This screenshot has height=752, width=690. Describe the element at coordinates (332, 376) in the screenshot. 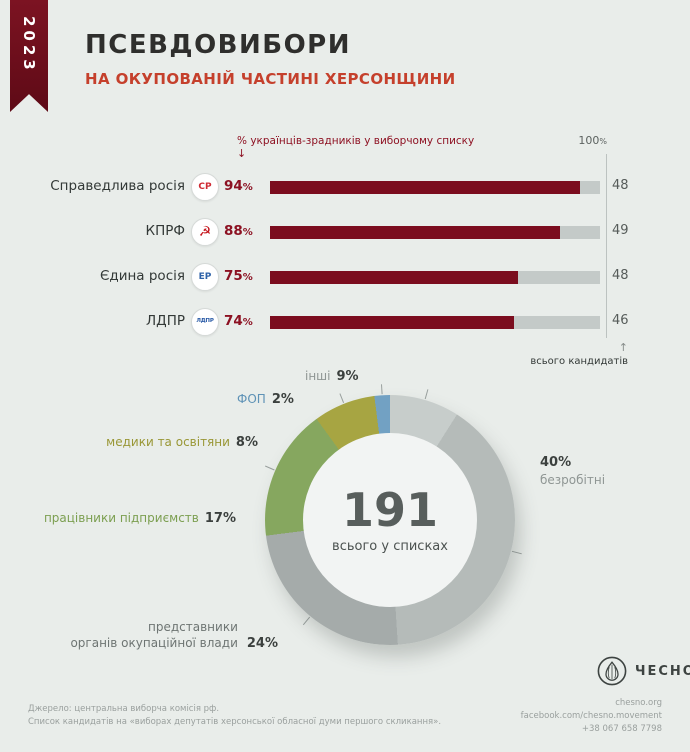

I see `donut-label-other: інші 9%` at that location.